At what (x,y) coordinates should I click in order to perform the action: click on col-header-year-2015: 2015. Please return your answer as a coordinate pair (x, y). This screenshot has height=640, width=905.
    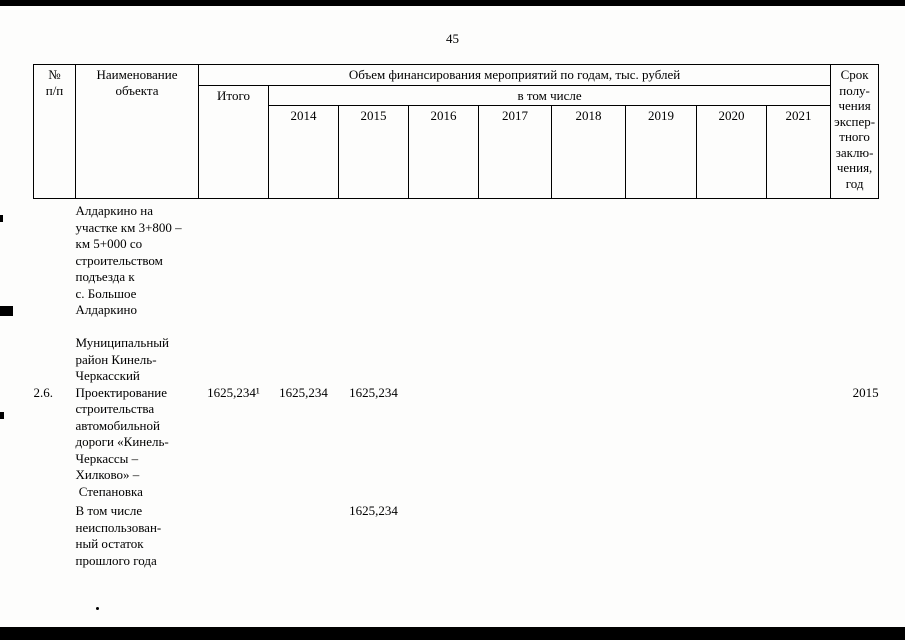
    Looking at the image, I should click on (373, 152).